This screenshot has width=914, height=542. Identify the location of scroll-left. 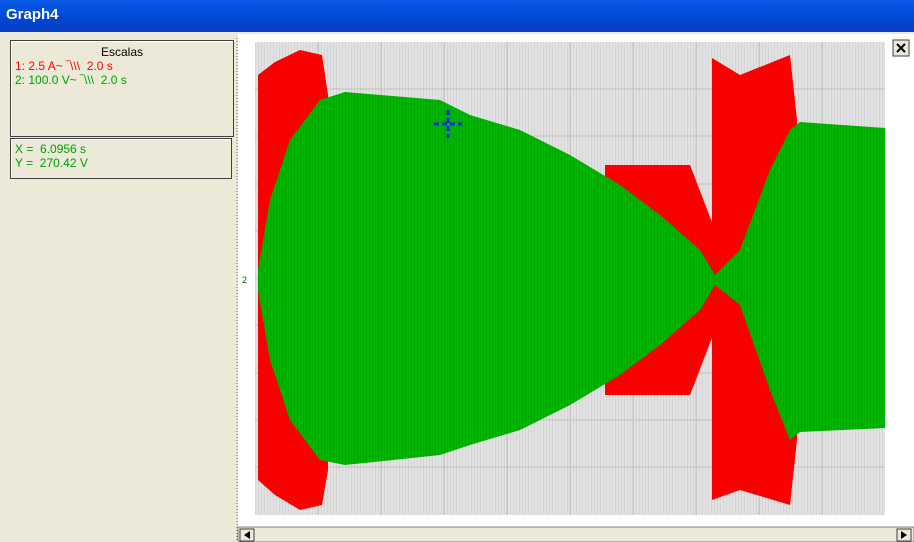
(247, 535).